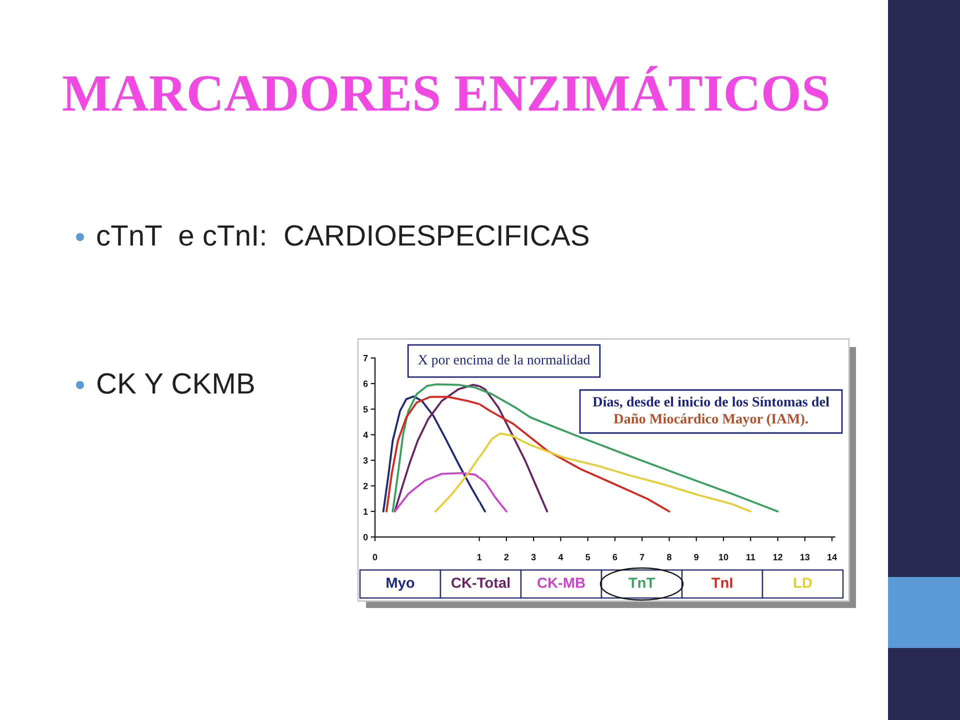 This screenshot has height=720, width=960. Describe the element at coordinates (365, 435) in the screenshot. I see `y-tick-label: 4` at that location.